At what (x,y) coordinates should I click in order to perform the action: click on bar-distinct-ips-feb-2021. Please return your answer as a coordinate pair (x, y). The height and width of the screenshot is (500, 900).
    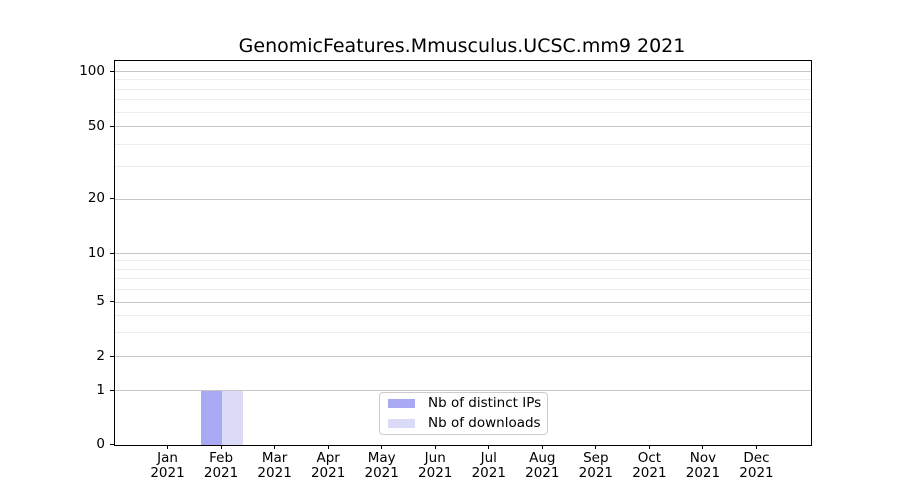
    Looking at the image, I should click on (211, 417).